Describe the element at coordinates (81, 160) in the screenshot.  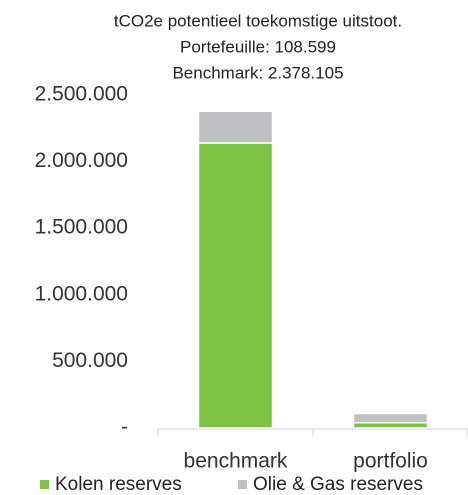
I see `y-tick-label: 2.000.000` at that location.